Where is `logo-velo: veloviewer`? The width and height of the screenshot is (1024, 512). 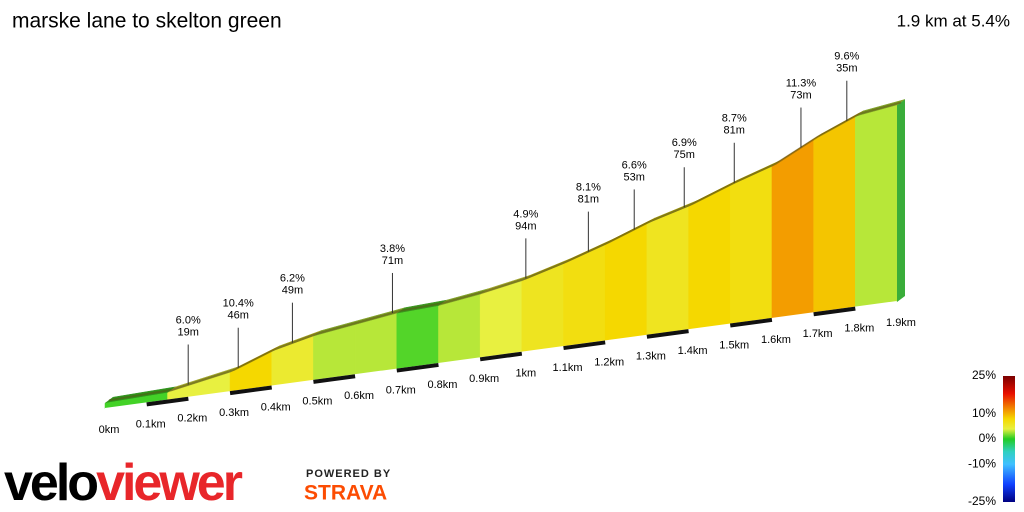
logo-velo: veloviewer is located at coordinates (123, 483).